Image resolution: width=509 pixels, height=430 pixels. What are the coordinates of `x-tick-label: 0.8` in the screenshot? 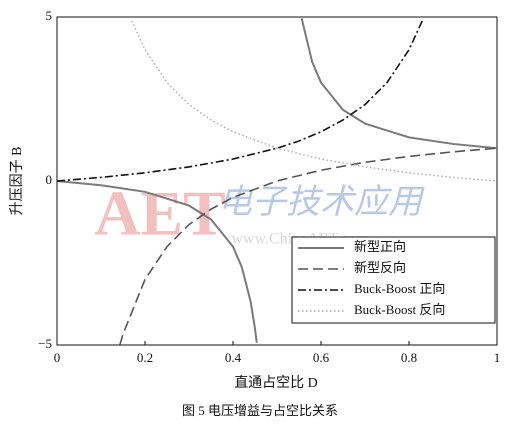 It's located at (409, 357).